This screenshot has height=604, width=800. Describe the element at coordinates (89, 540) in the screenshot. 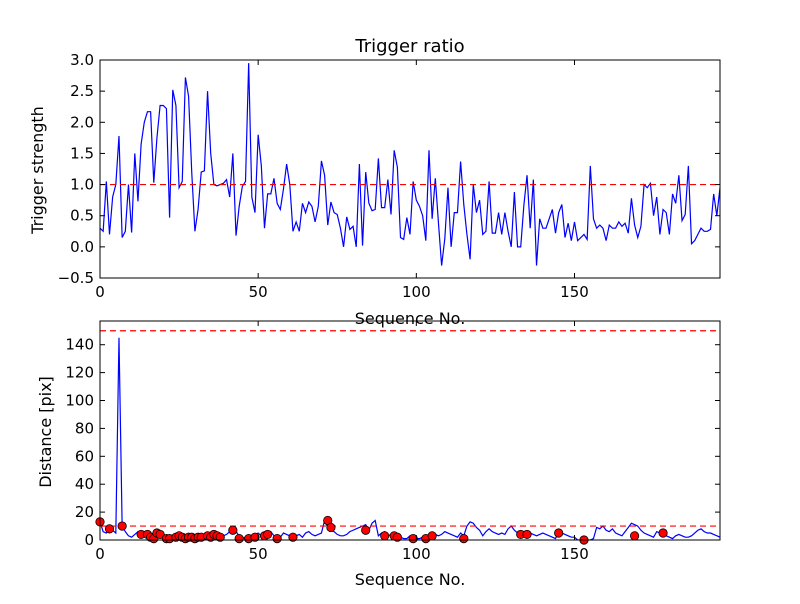

I see `y-tick-label: 0` at that location.